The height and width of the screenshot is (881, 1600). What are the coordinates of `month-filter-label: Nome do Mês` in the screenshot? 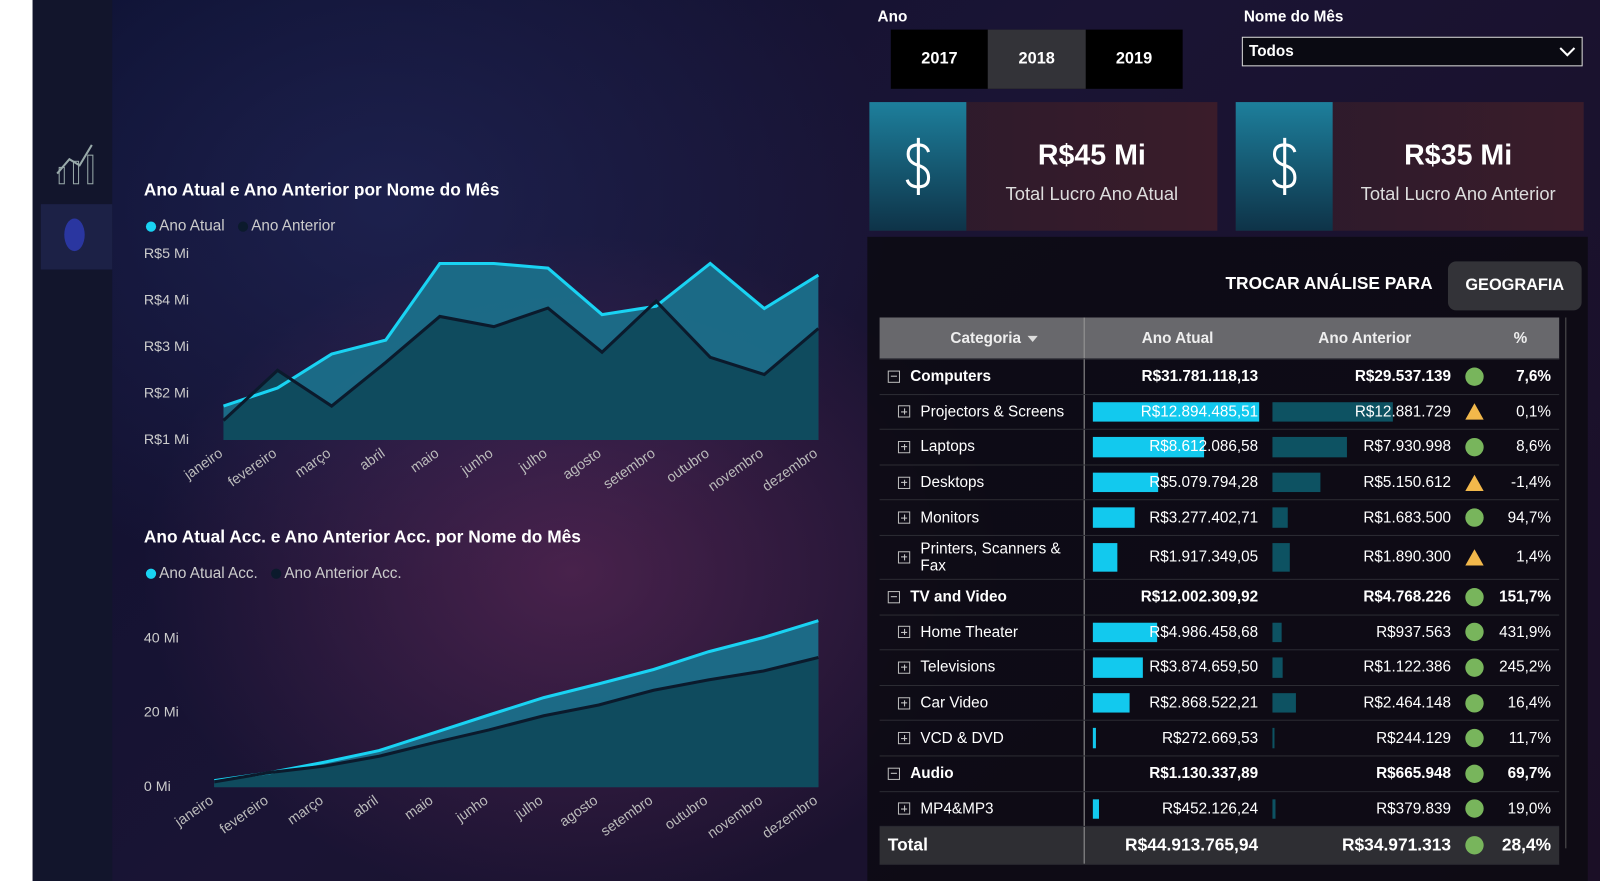 It's located at (1293, 17).